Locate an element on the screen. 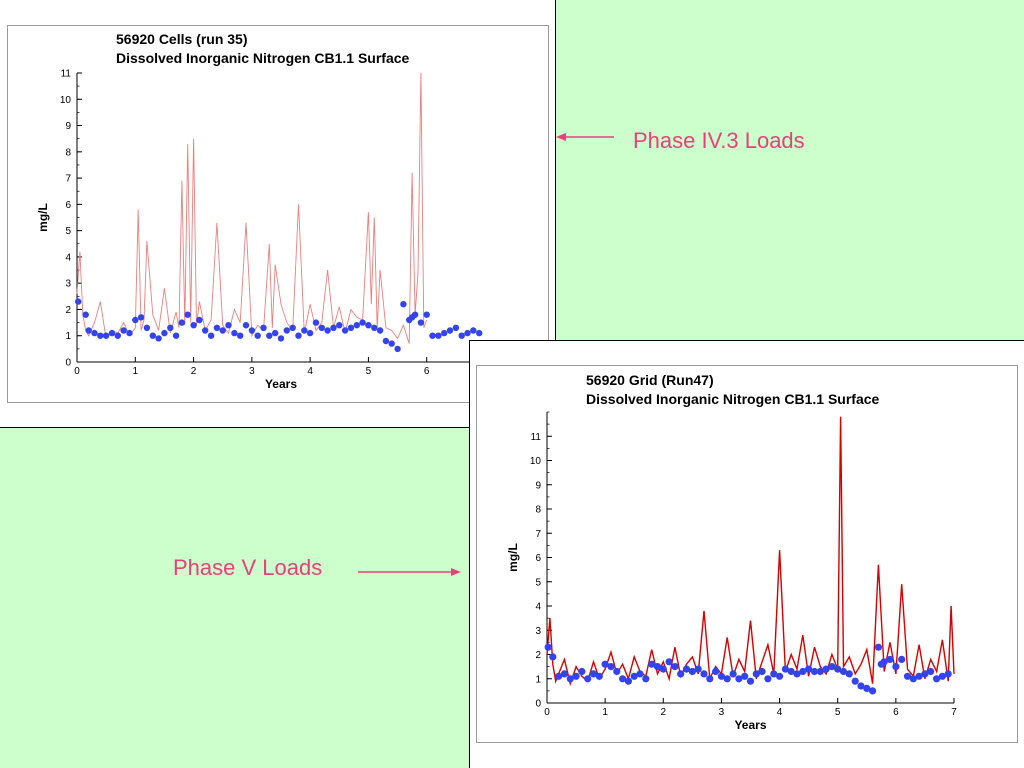  y-tick-label: 7 is located at coordinates (68, 179).